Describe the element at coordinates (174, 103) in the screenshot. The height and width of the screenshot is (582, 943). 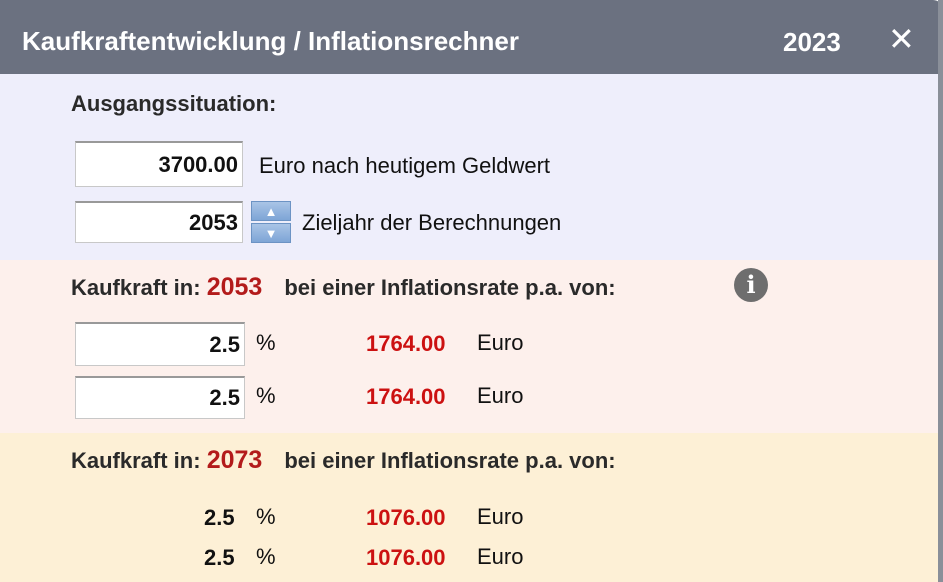
I see `start-heading: Ausgangssituation:` at that location.